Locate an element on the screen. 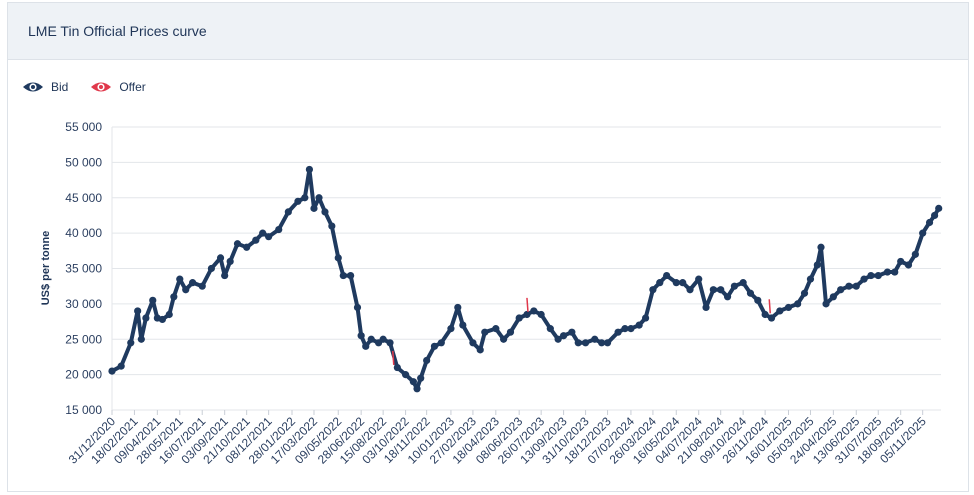 The image size is (974, 495). legend-item-bid: Bid is located at coordinates (45, 87).